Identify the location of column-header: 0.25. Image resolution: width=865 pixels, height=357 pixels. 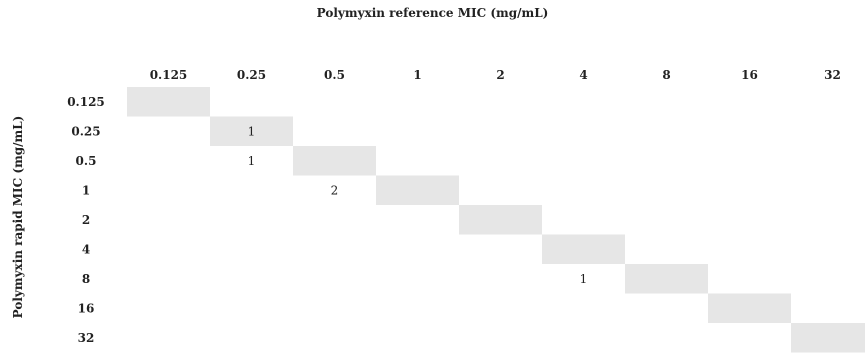
(251, 75).